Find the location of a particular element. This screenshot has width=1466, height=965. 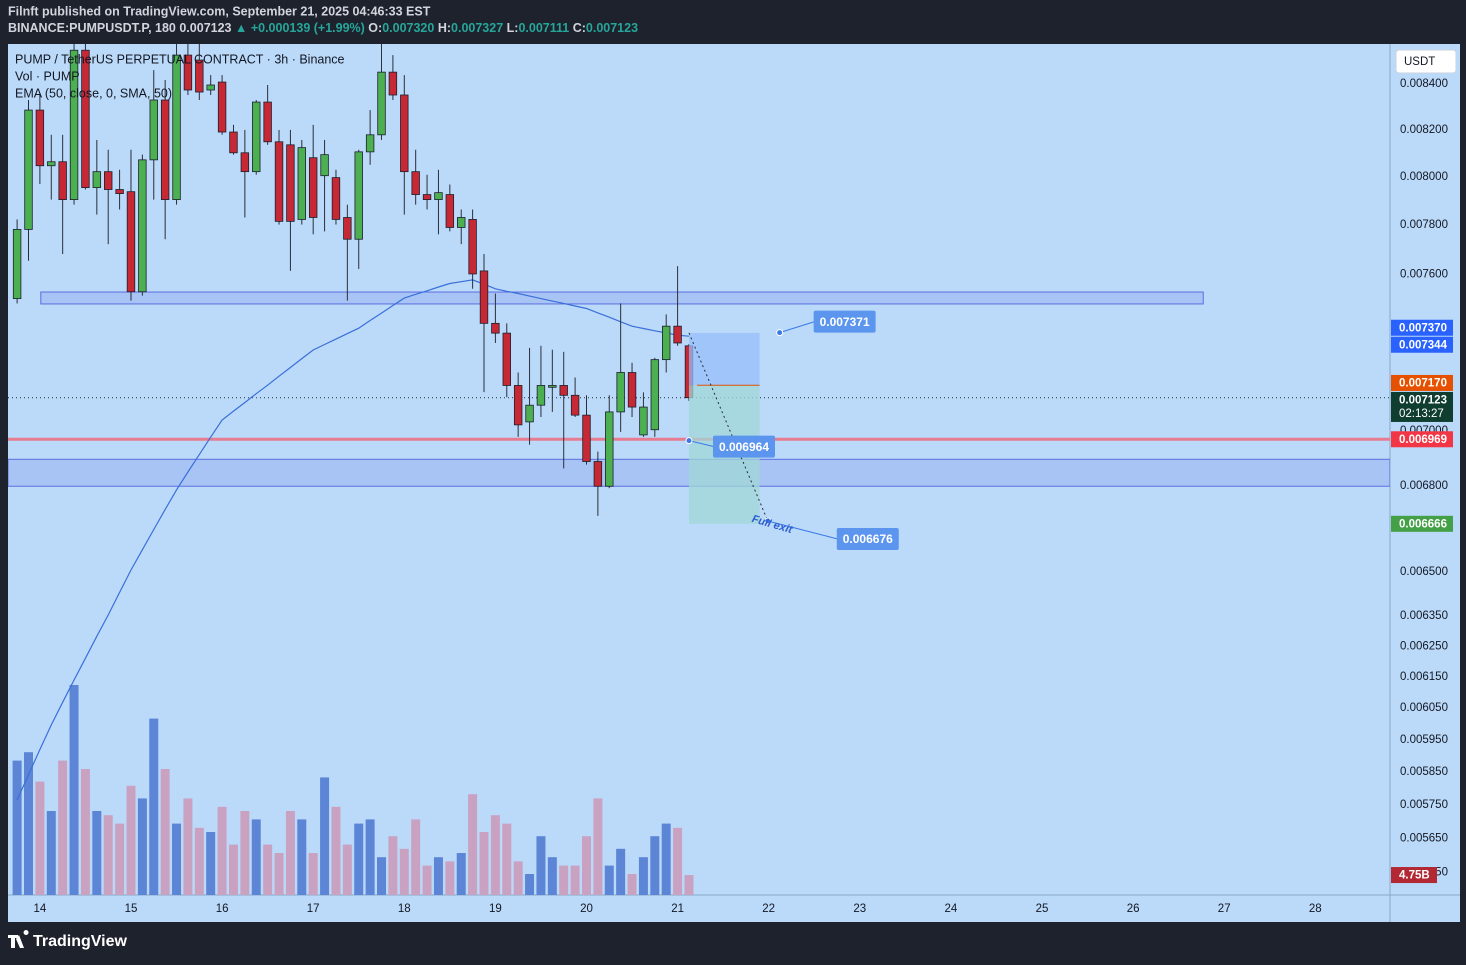

zone is located at coordinates (622, 298).